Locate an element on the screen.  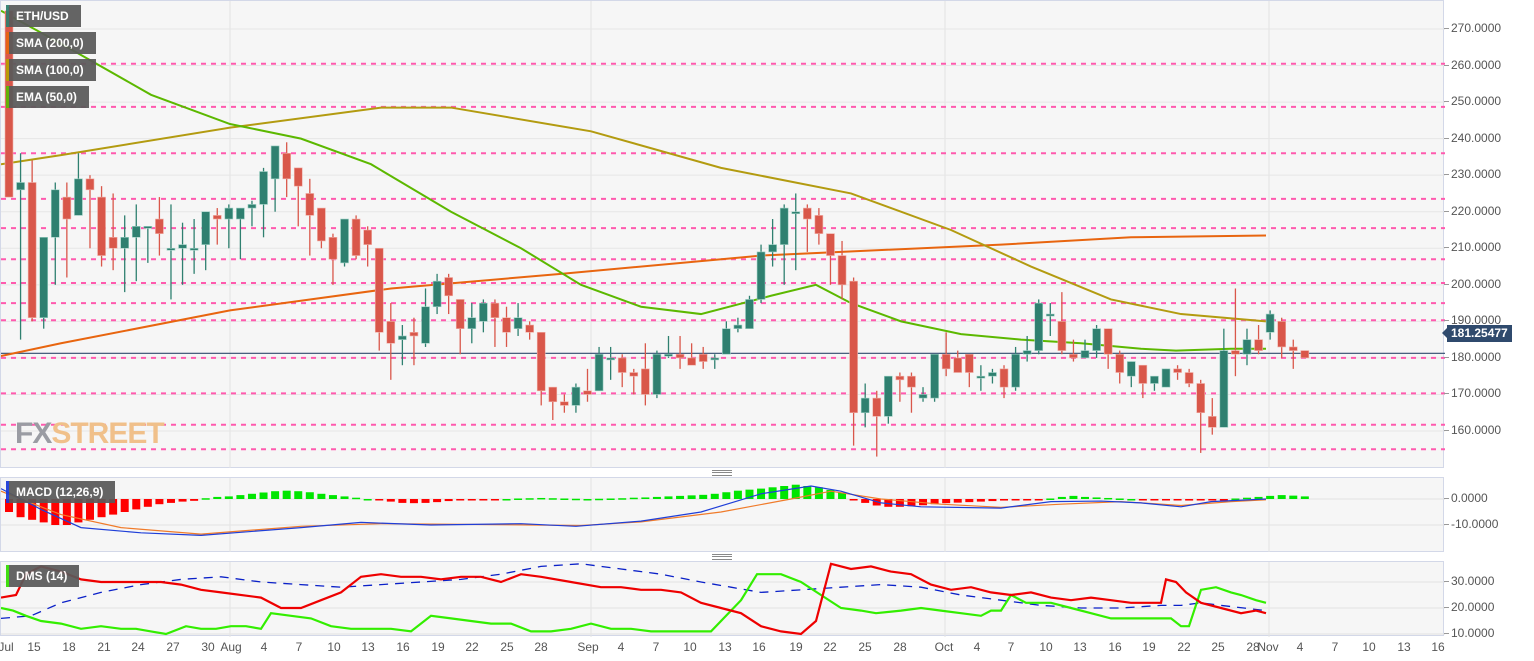
x-axis-label: Jul is located at coordinates (7, 647).